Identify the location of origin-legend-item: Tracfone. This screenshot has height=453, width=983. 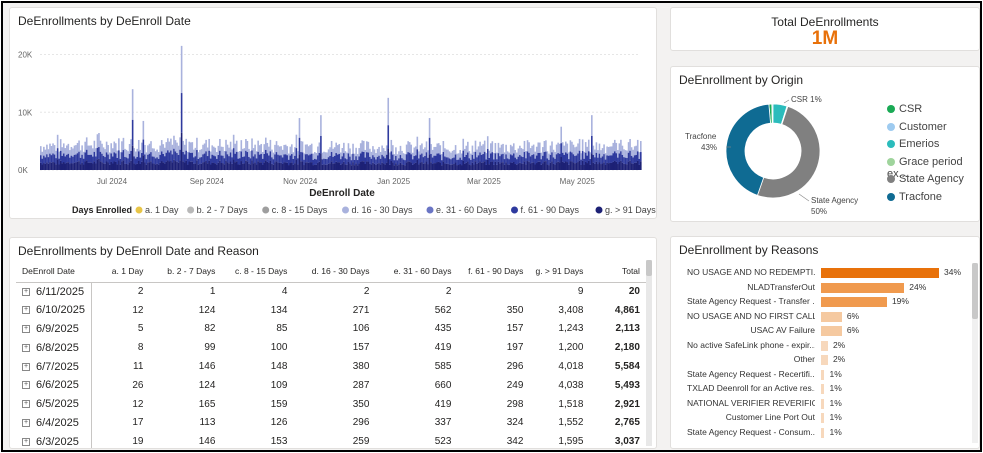
(914, 197).